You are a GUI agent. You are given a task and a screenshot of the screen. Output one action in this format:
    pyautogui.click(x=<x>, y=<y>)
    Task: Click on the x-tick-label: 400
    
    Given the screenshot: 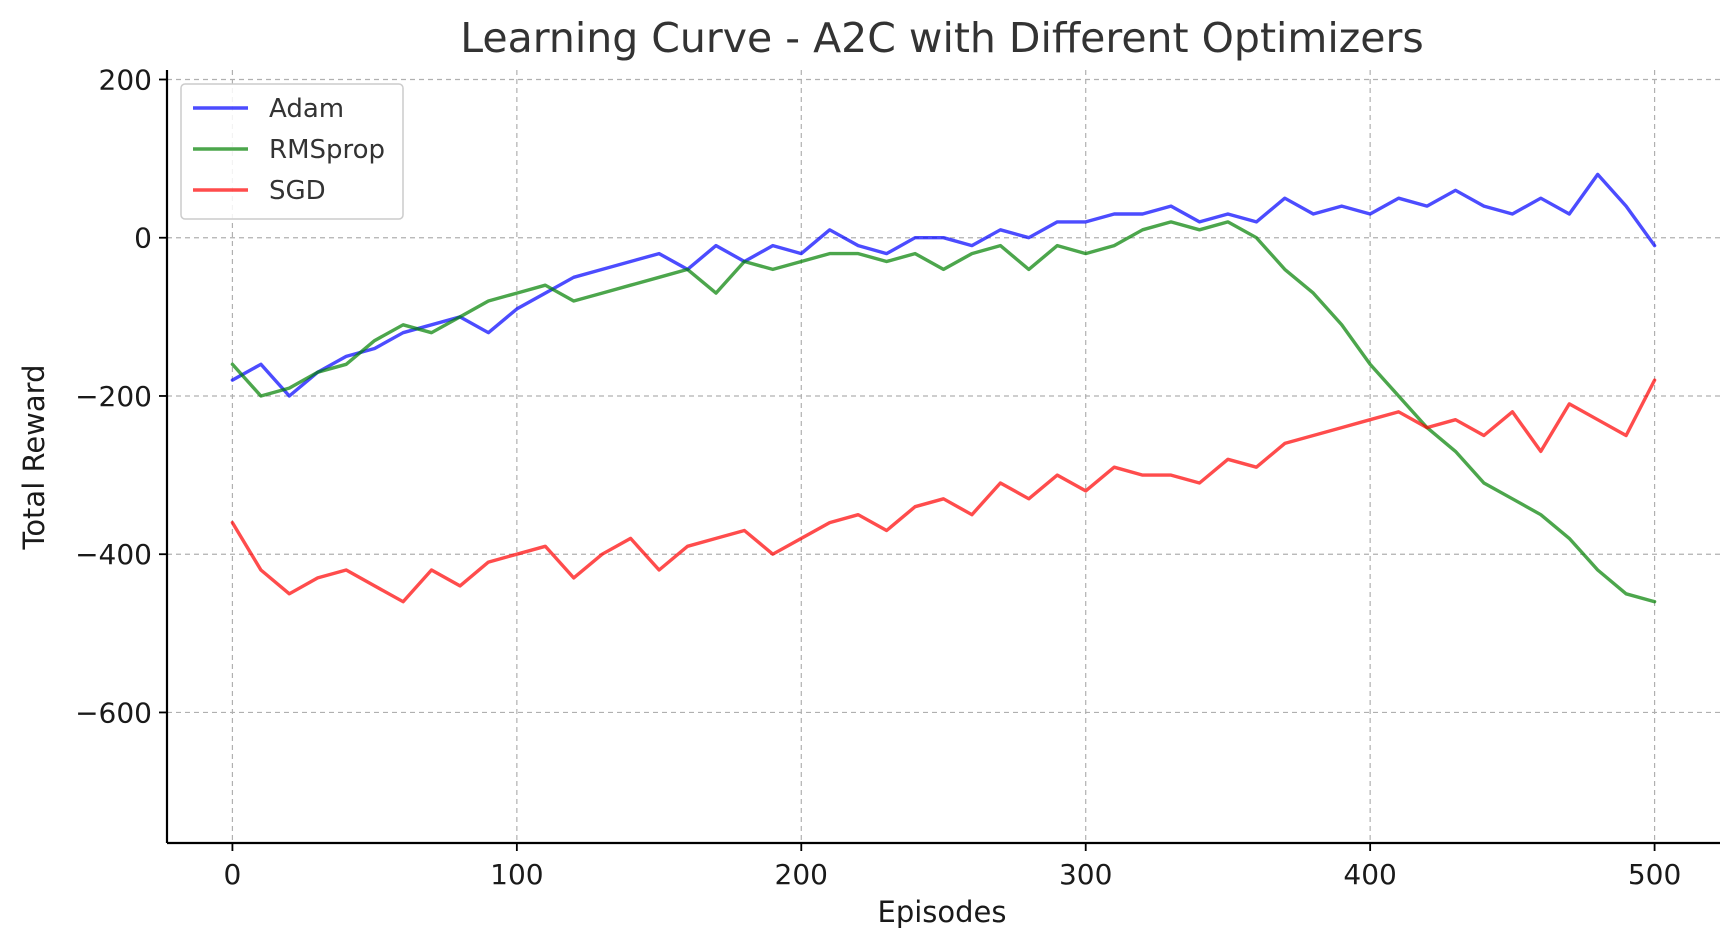 What is the action you would take?
    pyautogui.click(x=1369, y=874)
    